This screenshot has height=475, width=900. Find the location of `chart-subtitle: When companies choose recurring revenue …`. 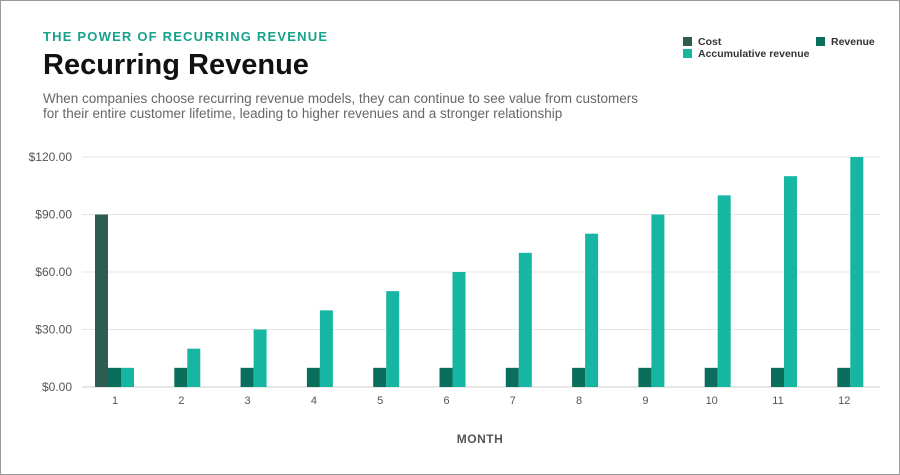

chart-subtitle: When companies choose recurring revenue … is located at coordinates (341, 106).